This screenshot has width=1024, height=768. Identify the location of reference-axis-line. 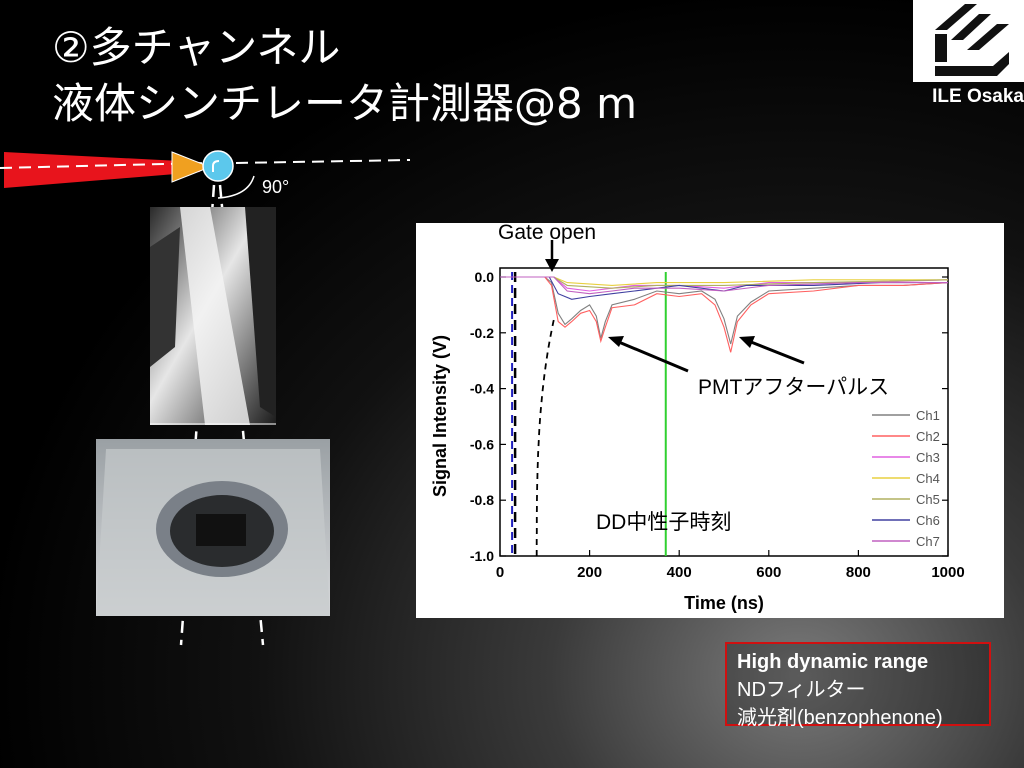
(323, 161).